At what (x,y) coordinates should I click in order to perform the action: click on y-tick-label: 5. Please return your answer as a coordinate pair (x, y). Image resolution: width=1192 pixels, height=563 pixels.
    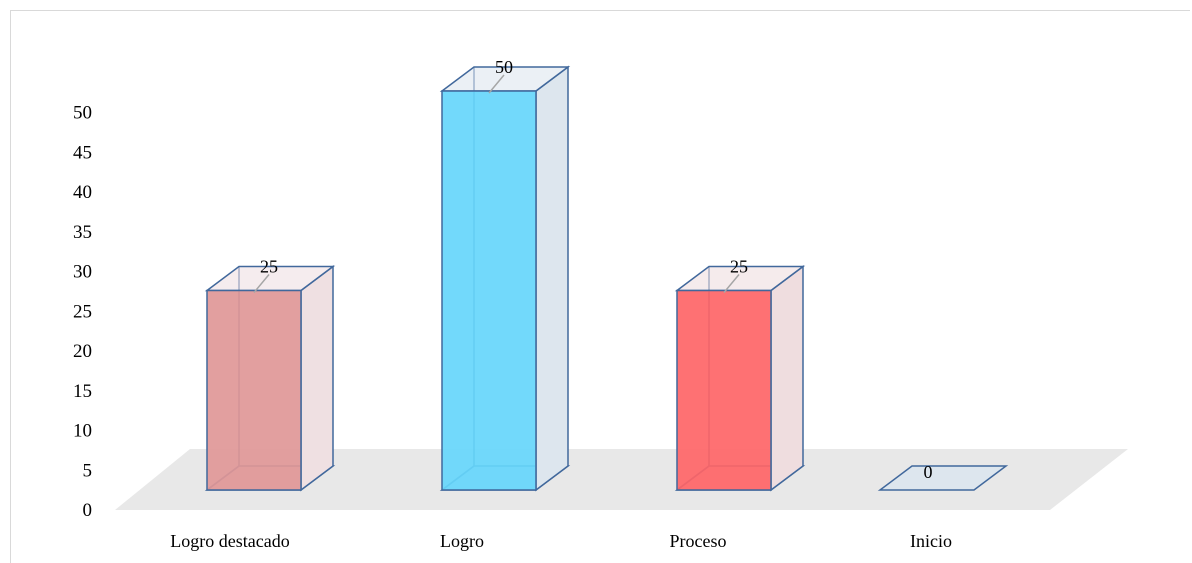
    Looking at the image, I should click on (88, 470).